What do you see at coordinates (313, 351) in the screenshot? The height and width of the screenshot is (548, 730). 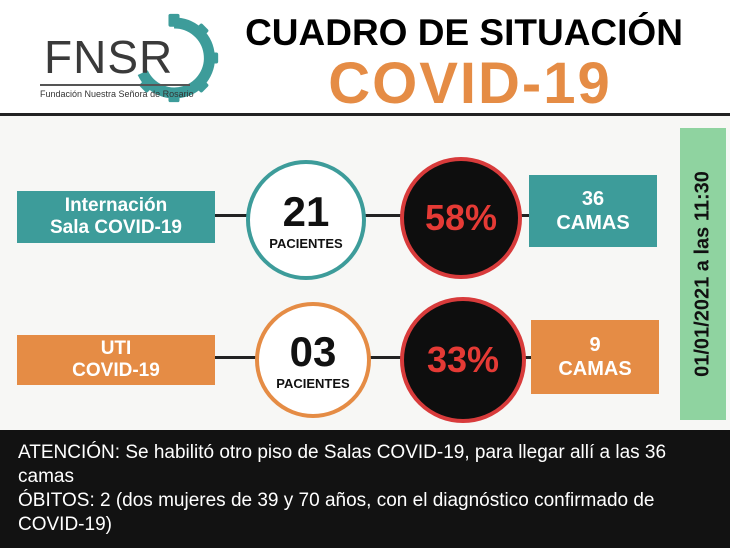 I see `row2-patients-count: 03` at bounding box center [313, 351].